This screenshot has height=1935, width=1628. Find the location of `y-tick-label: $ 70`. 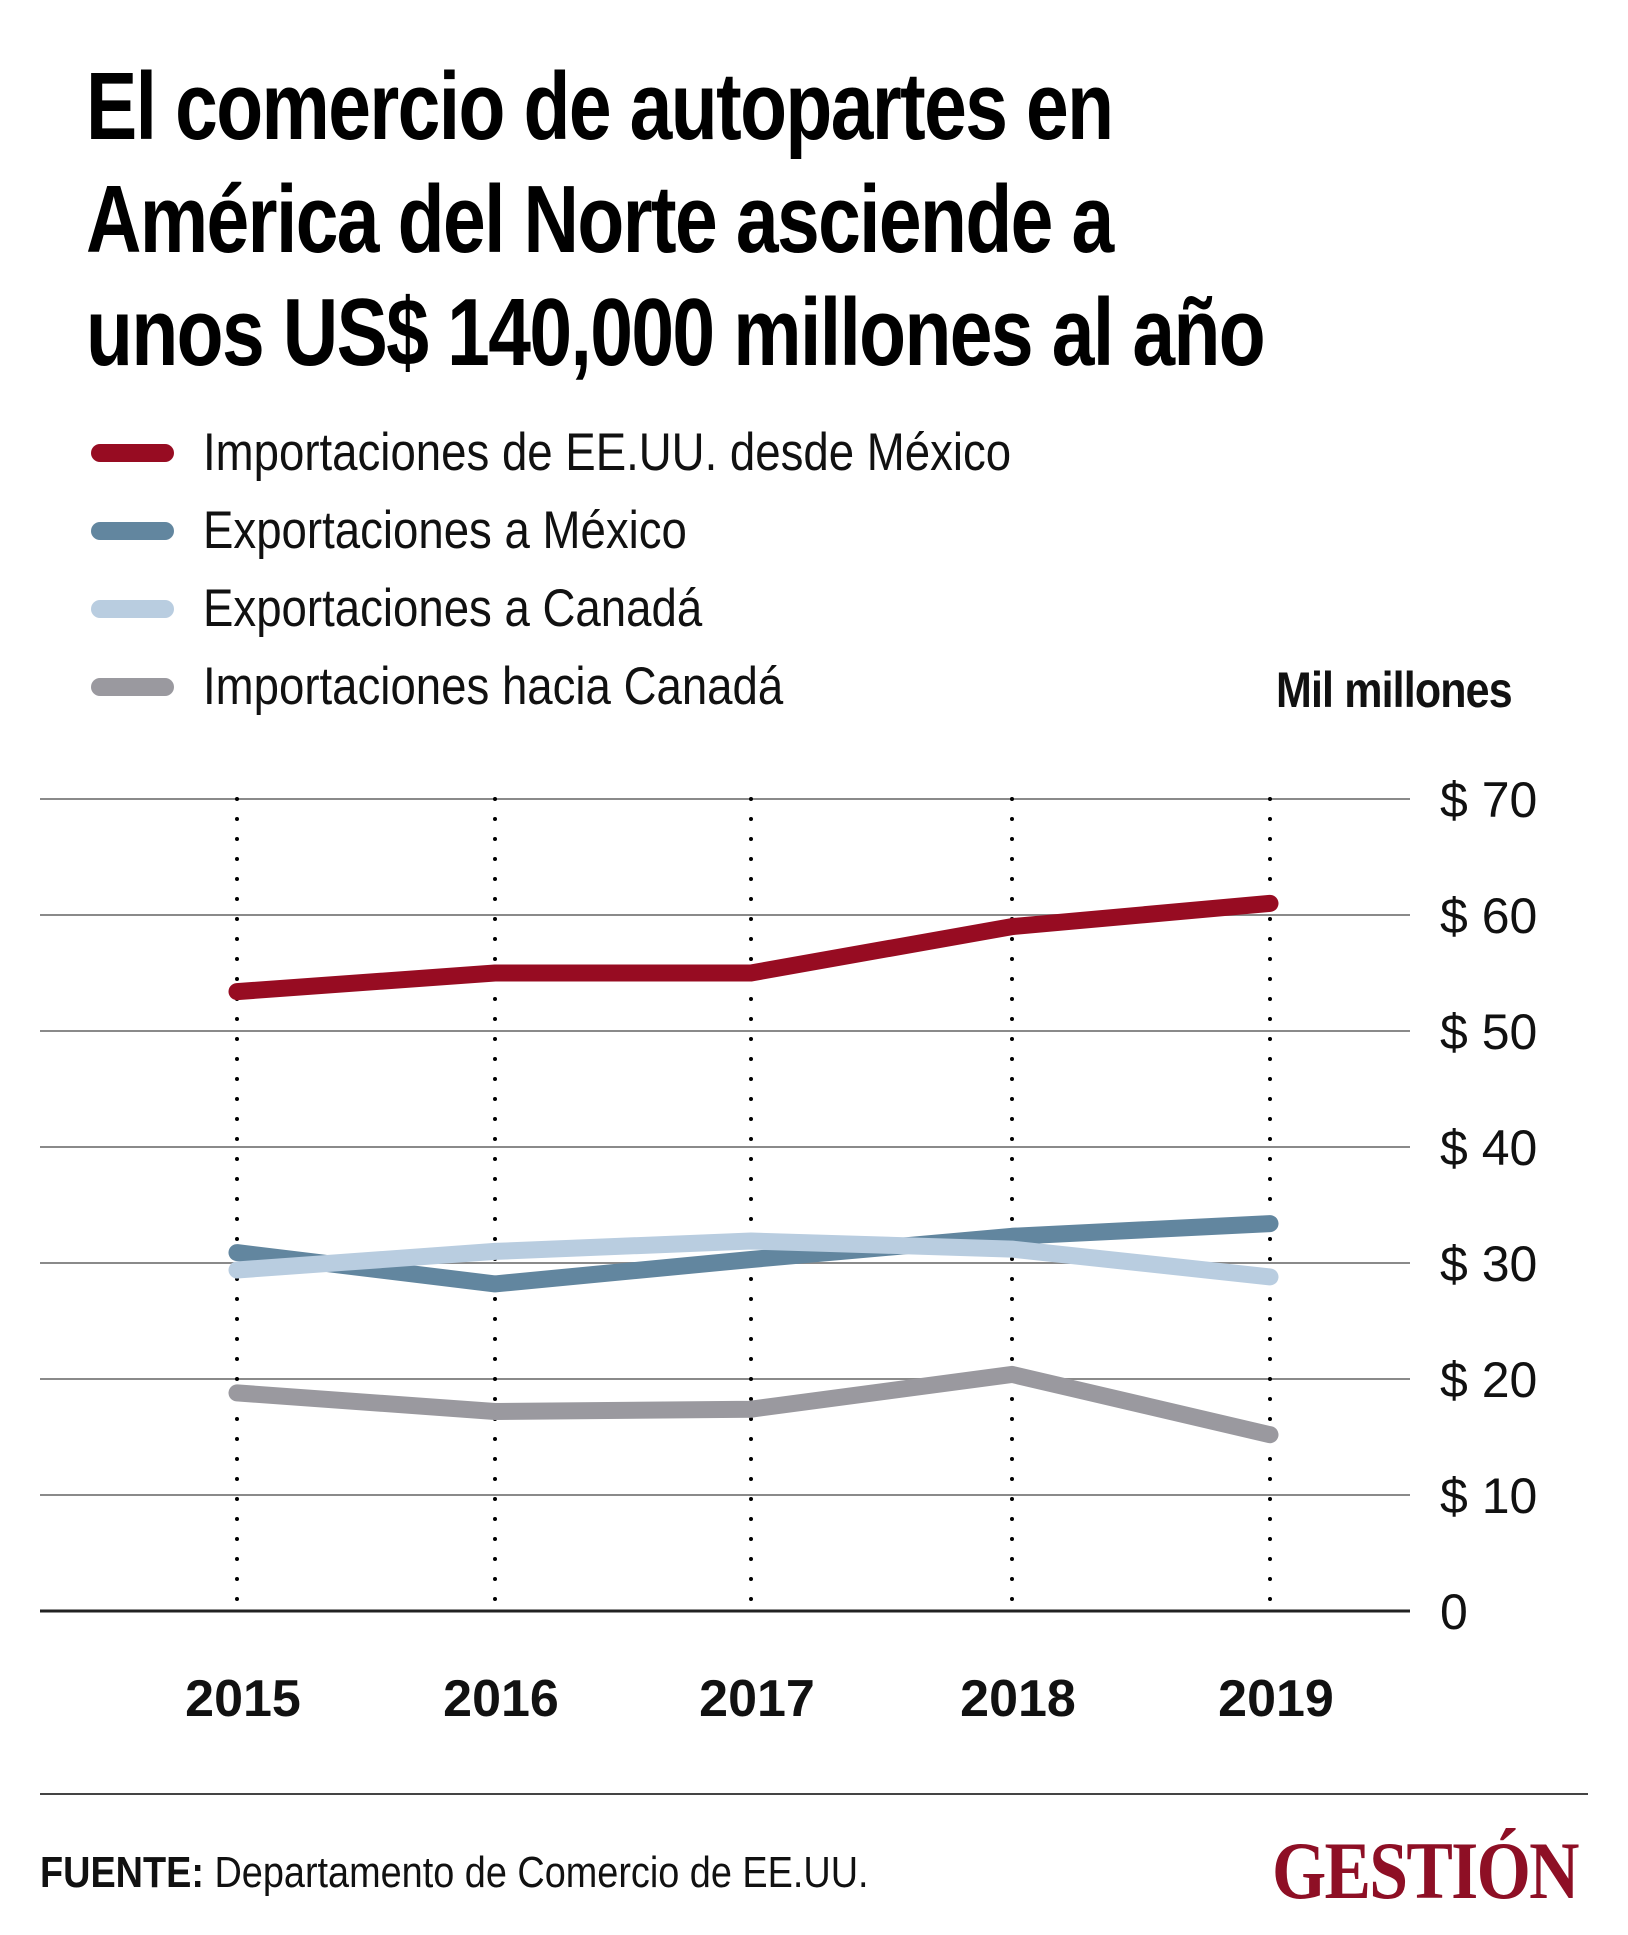

y-tick-label: $ 70 is located at coordinates (1488, 800).